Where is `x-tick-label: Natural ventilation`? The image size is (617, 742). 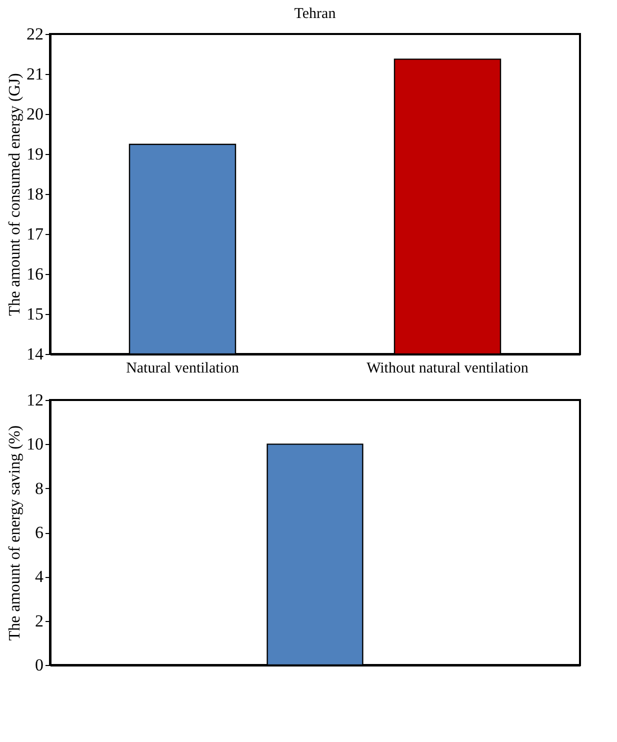 x-tick-label: Natural ventilation is located at coordinates (183, 368).